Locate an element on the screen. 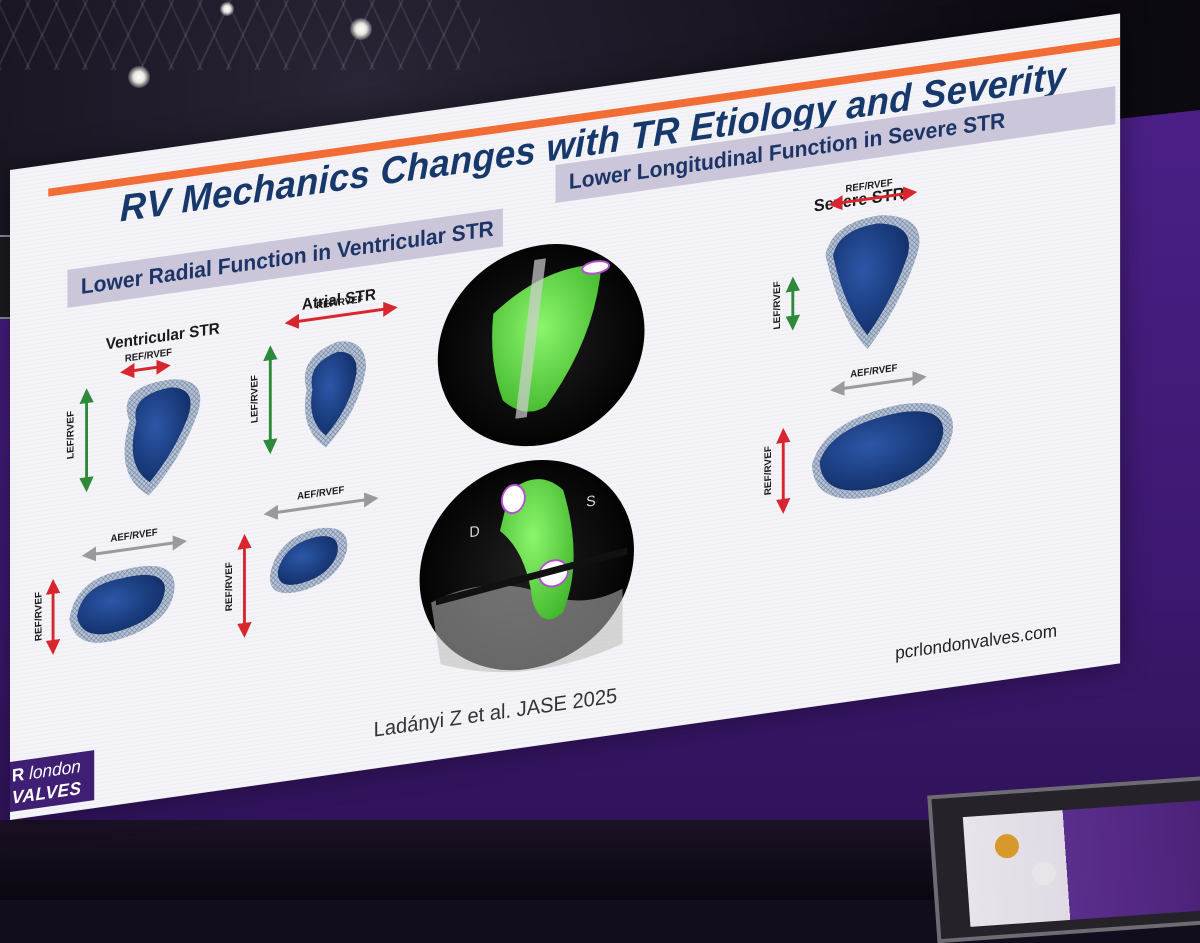 The image size is (1200, 943). atrial-str-long-view is located at coordinates (330, 378).